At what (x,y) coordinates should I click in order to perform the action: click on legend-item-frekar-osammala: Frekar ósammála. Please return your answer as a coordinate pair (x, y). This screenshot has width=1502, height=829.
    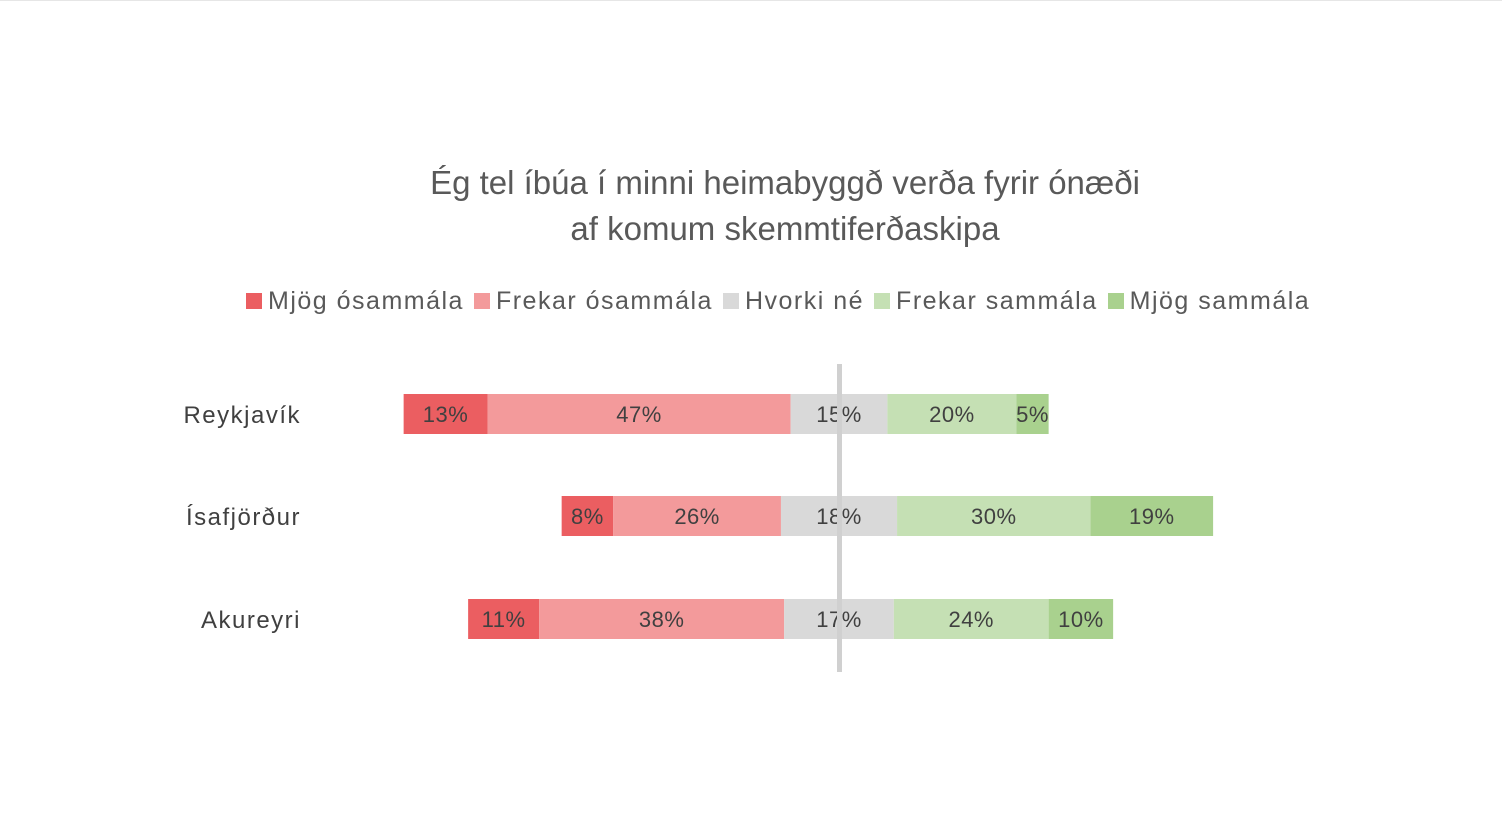
    Looking at the image, I should click on (593, 301).